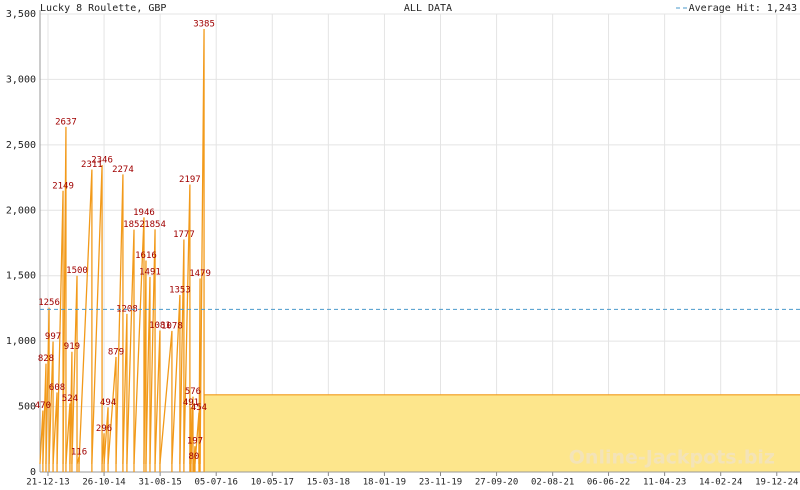 This screenshot has width=800, height=490. I want to click on value-label: 1256, so click(49, 303).